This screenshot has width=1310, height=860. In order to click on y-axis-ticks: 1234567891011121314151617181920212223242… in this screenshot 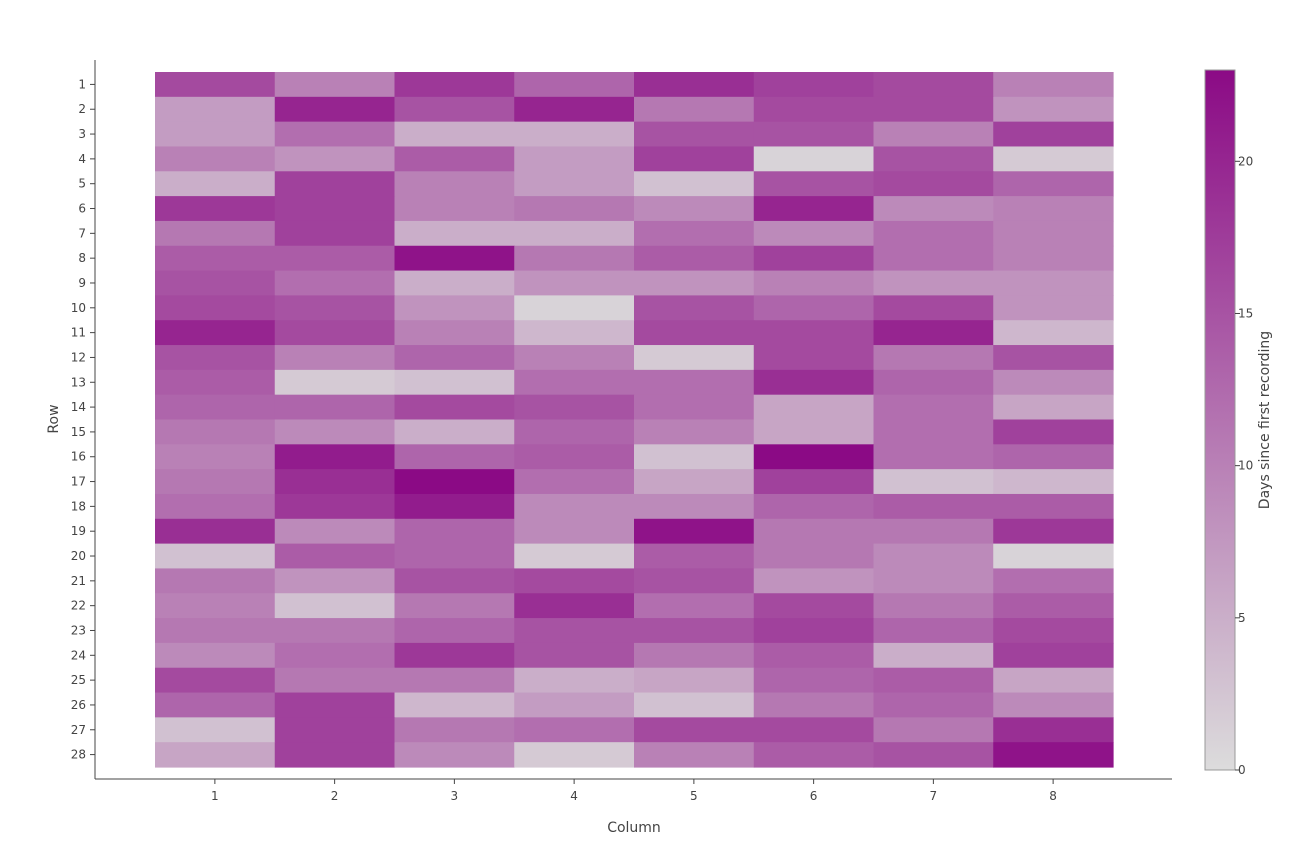, I will do `click(83, 419)`.